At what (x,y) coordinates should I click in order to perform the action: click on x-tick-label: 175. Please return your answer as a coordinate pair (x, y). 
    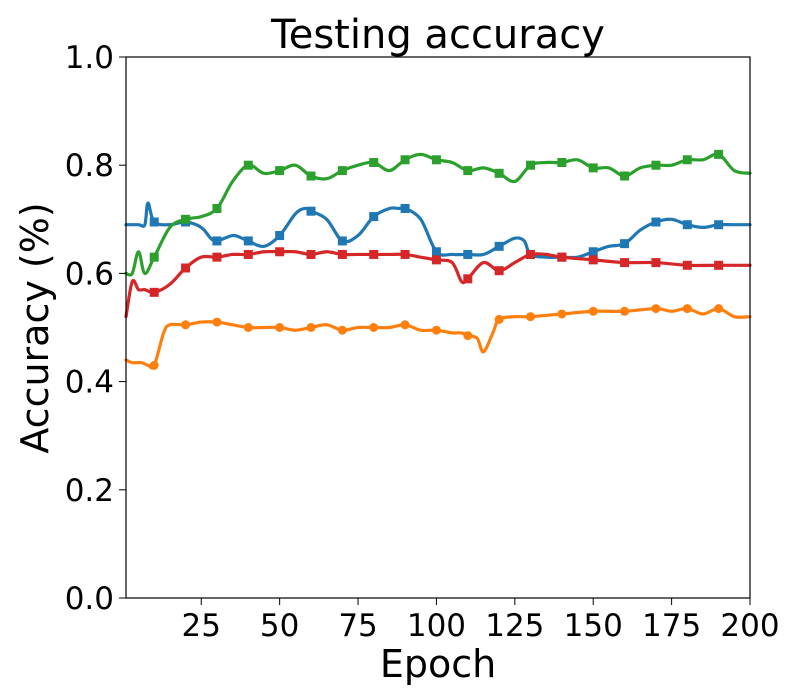
    Looking at the image, I should click on (671, 626).